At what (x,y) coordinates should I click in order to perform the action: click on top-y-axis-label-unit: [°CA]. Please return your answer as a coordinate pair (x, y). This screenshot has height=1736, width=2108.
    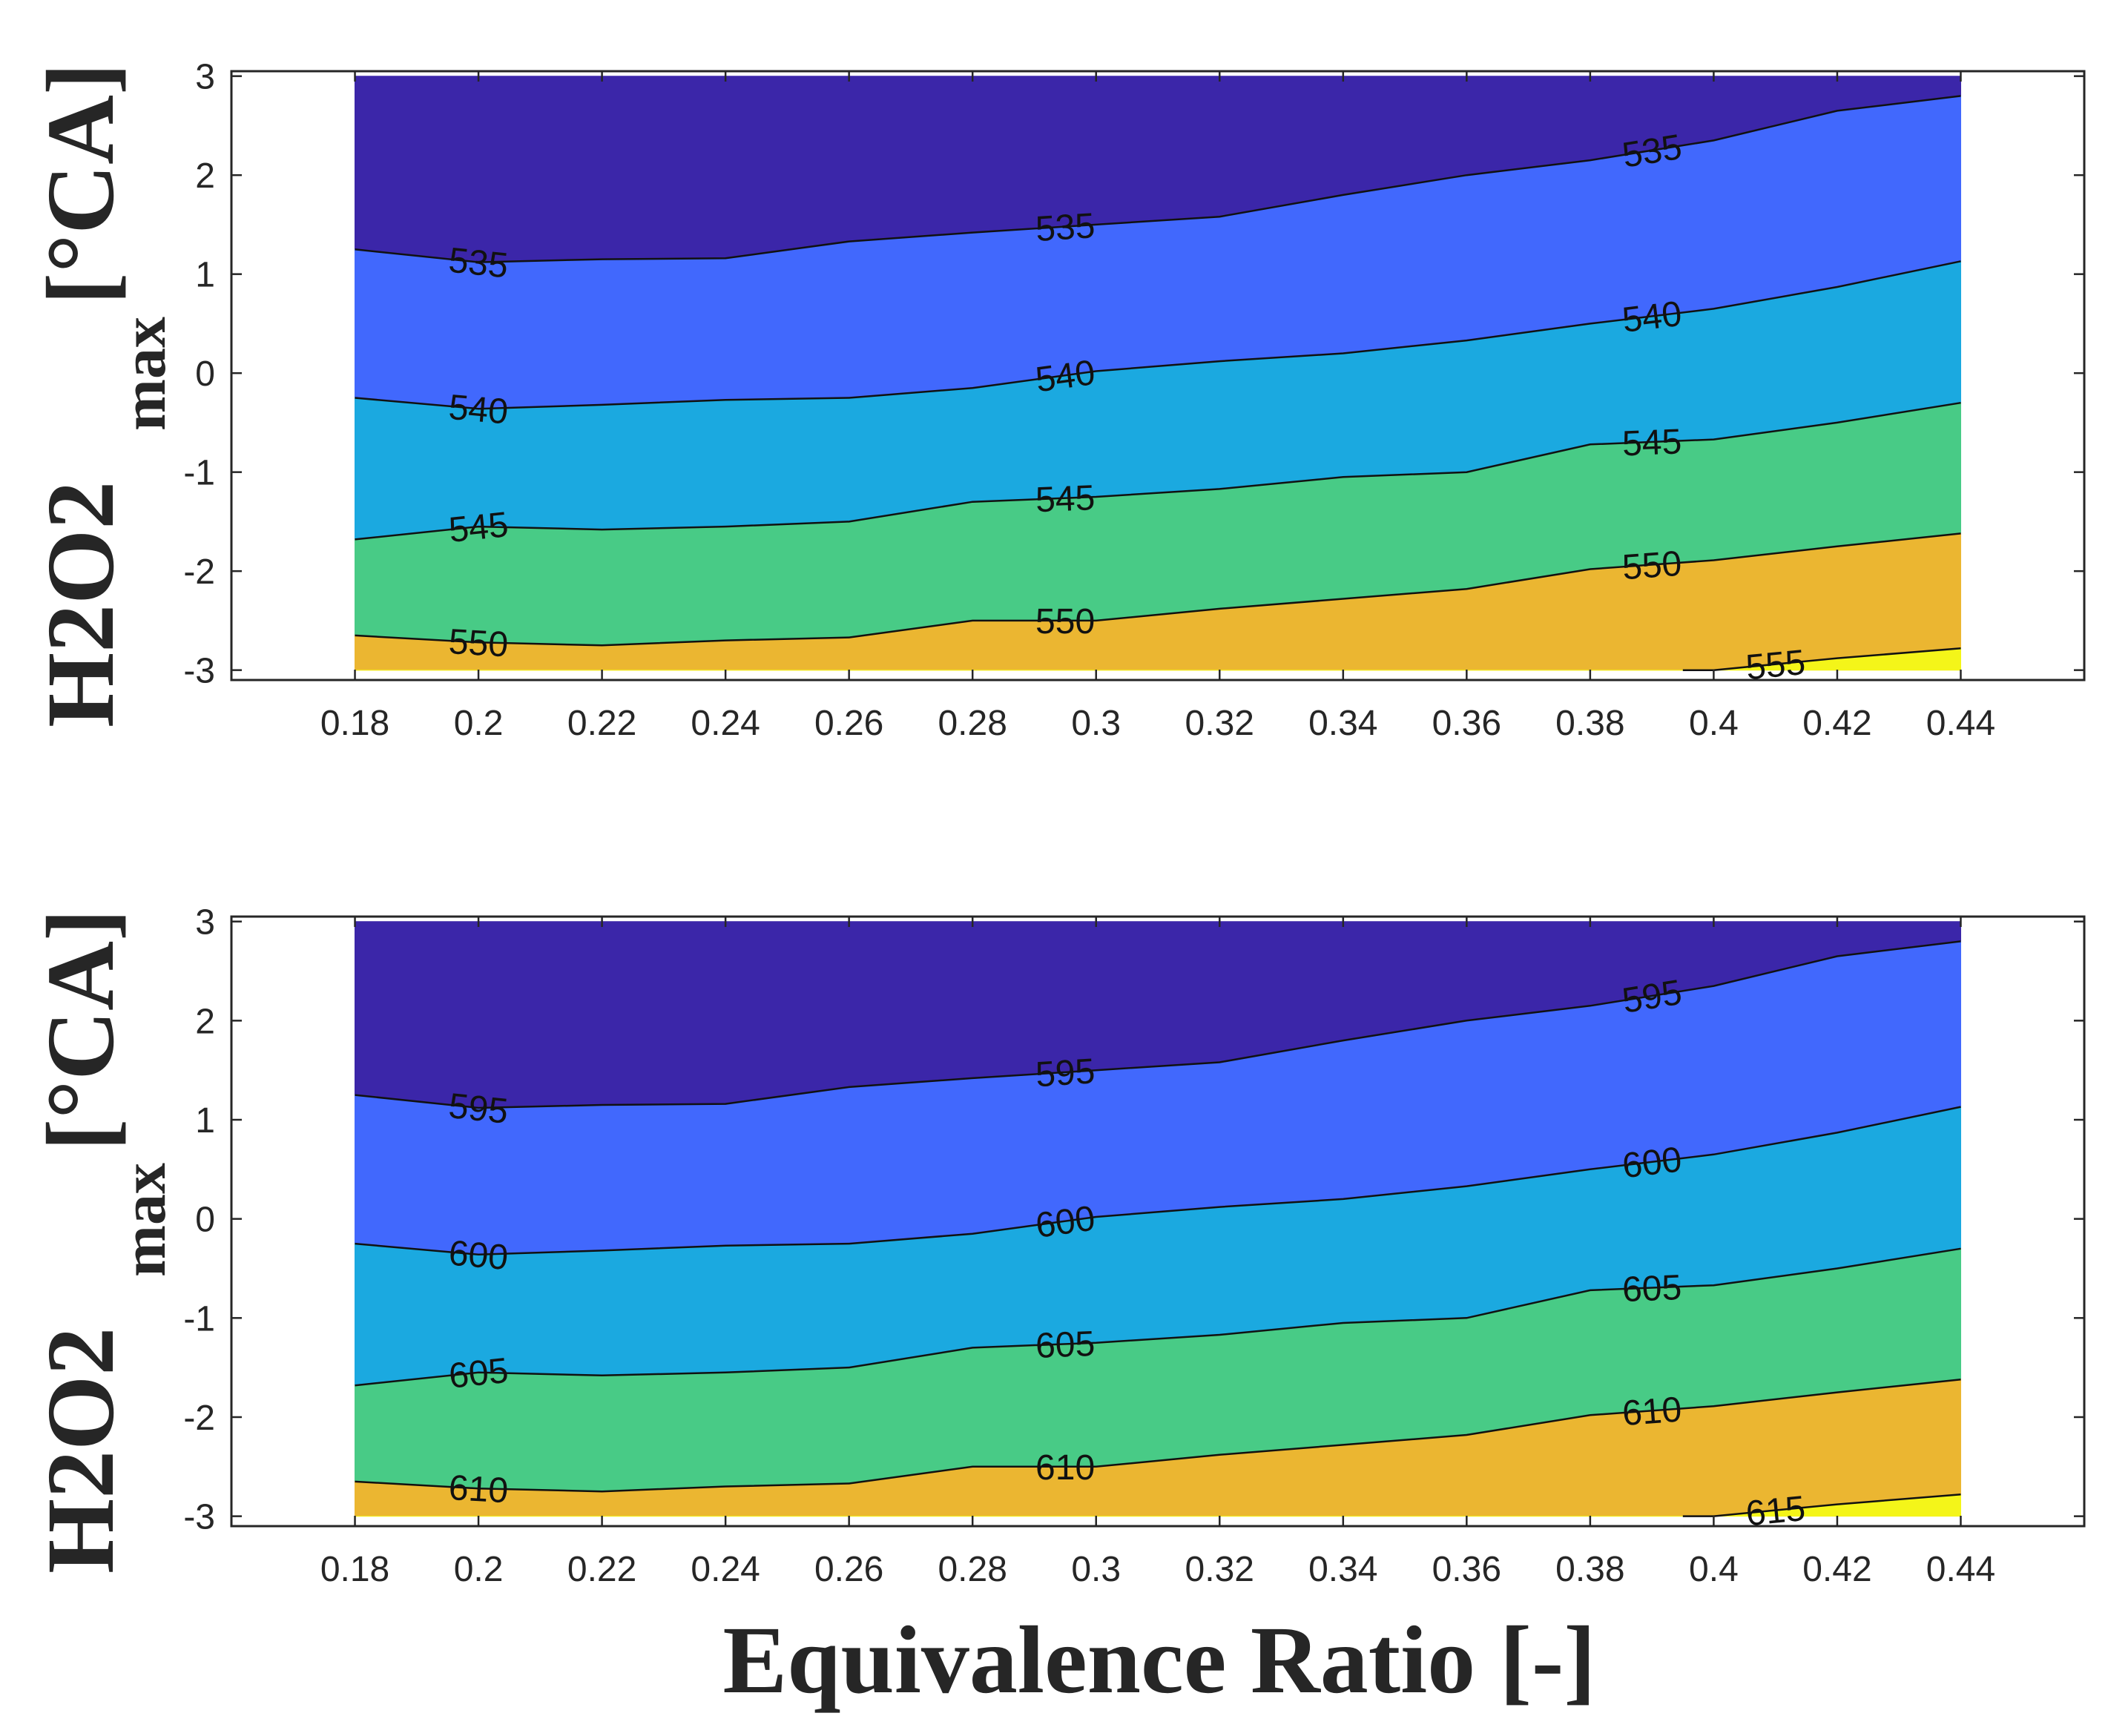
    Looking at the image, I should click on (80, 184).